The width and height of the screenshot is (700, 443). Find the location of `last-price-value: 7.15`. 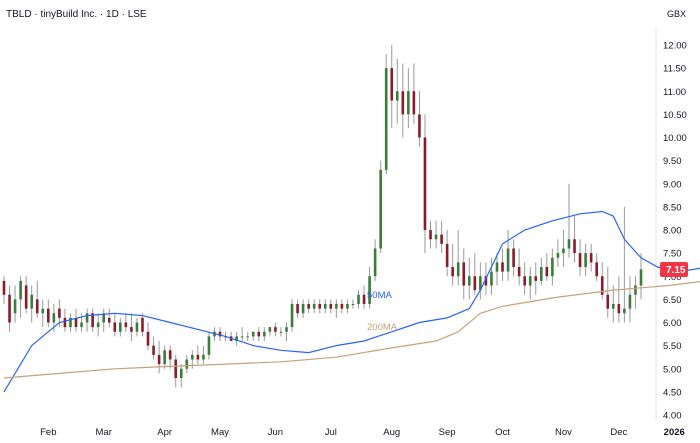

last-price-value: 7.15 is located at coordinates (676, 270).